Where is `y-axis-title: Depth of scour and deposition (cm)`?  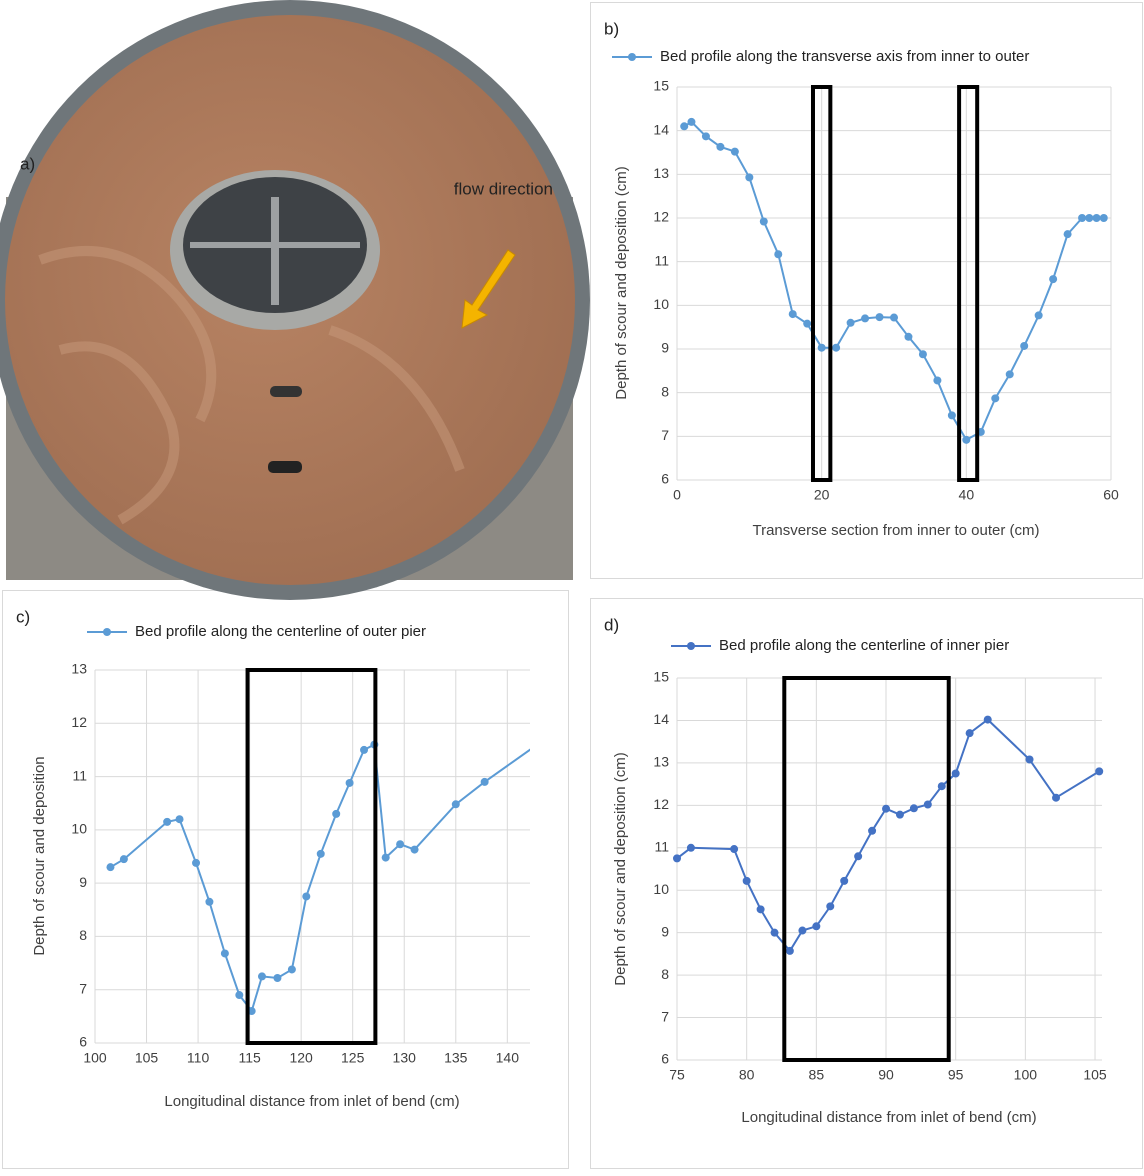 y-axis-title: Depth of scour and deposition (cm) is located at coordinates (620, 868).